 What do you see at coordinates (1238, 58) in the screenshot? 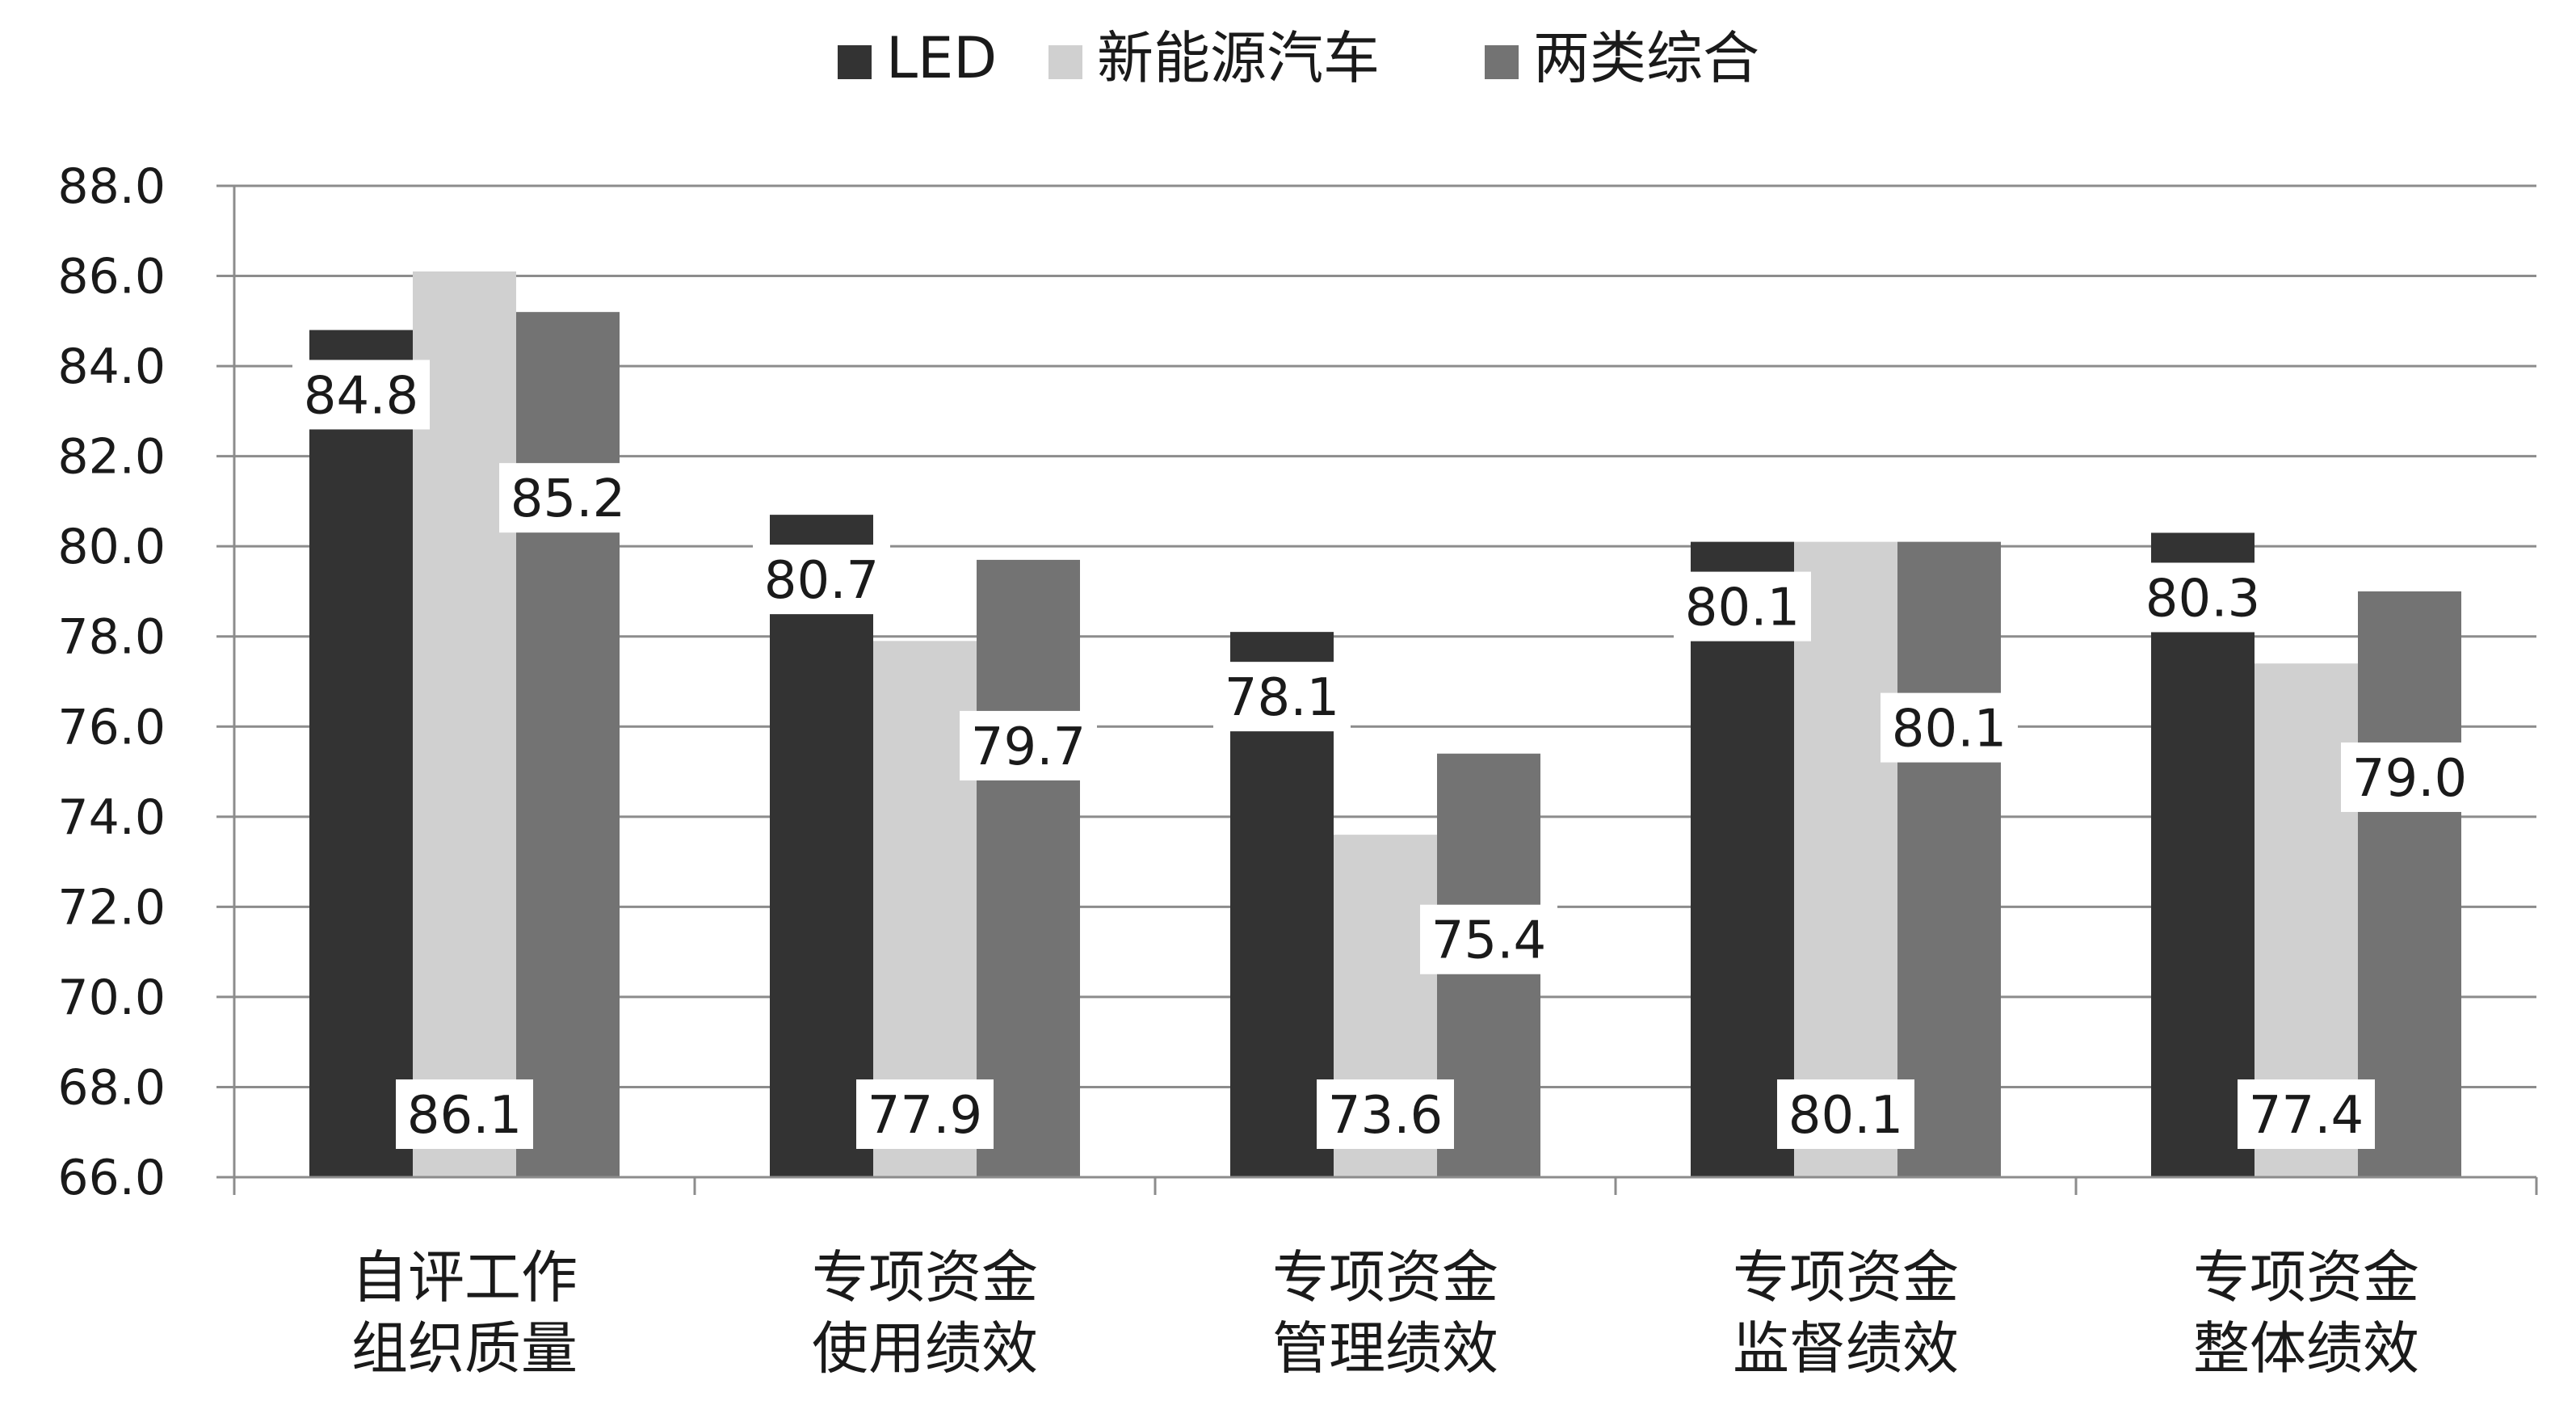
I see `legend-label-1: 新能源汽车` at bounding box center [1238, 58].